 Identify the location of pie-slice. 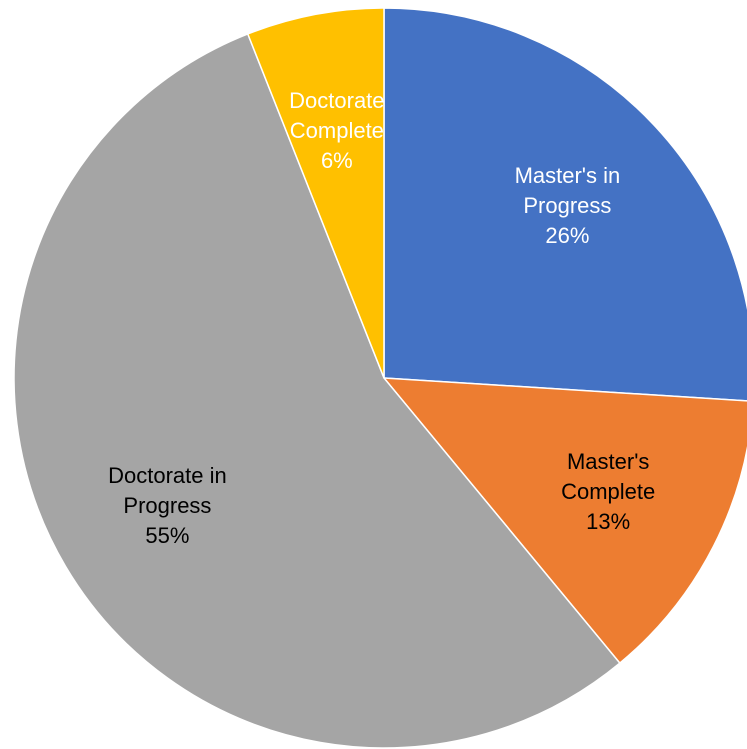
(315, 193).